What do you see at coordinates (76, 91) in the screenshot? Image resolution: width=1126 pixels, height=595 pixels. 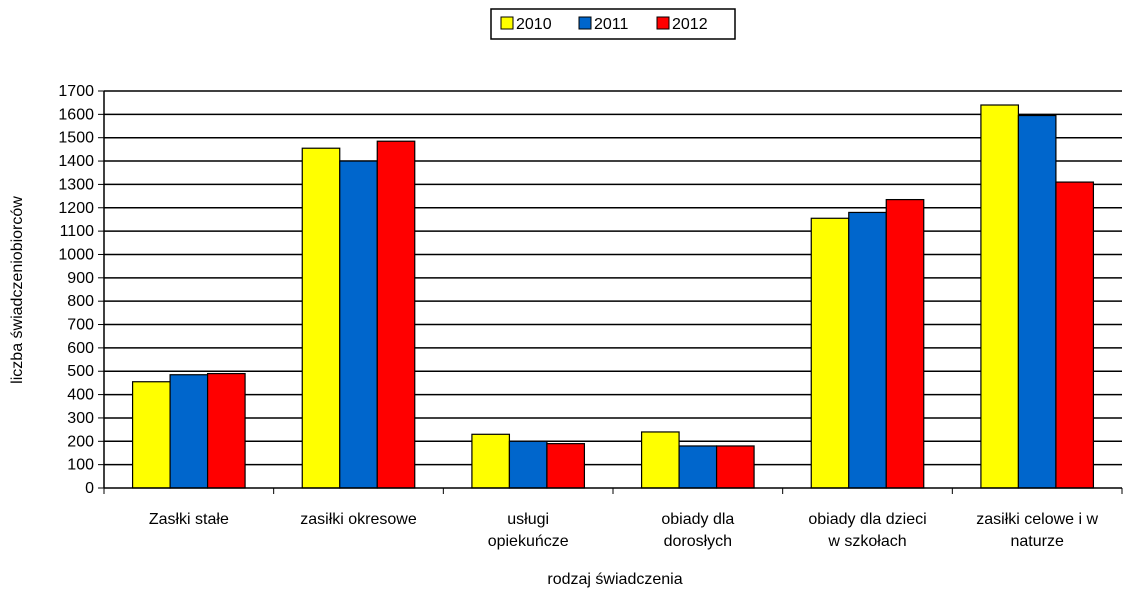 I see `y-tick-label: 1700` at bounding box center [76, 91].